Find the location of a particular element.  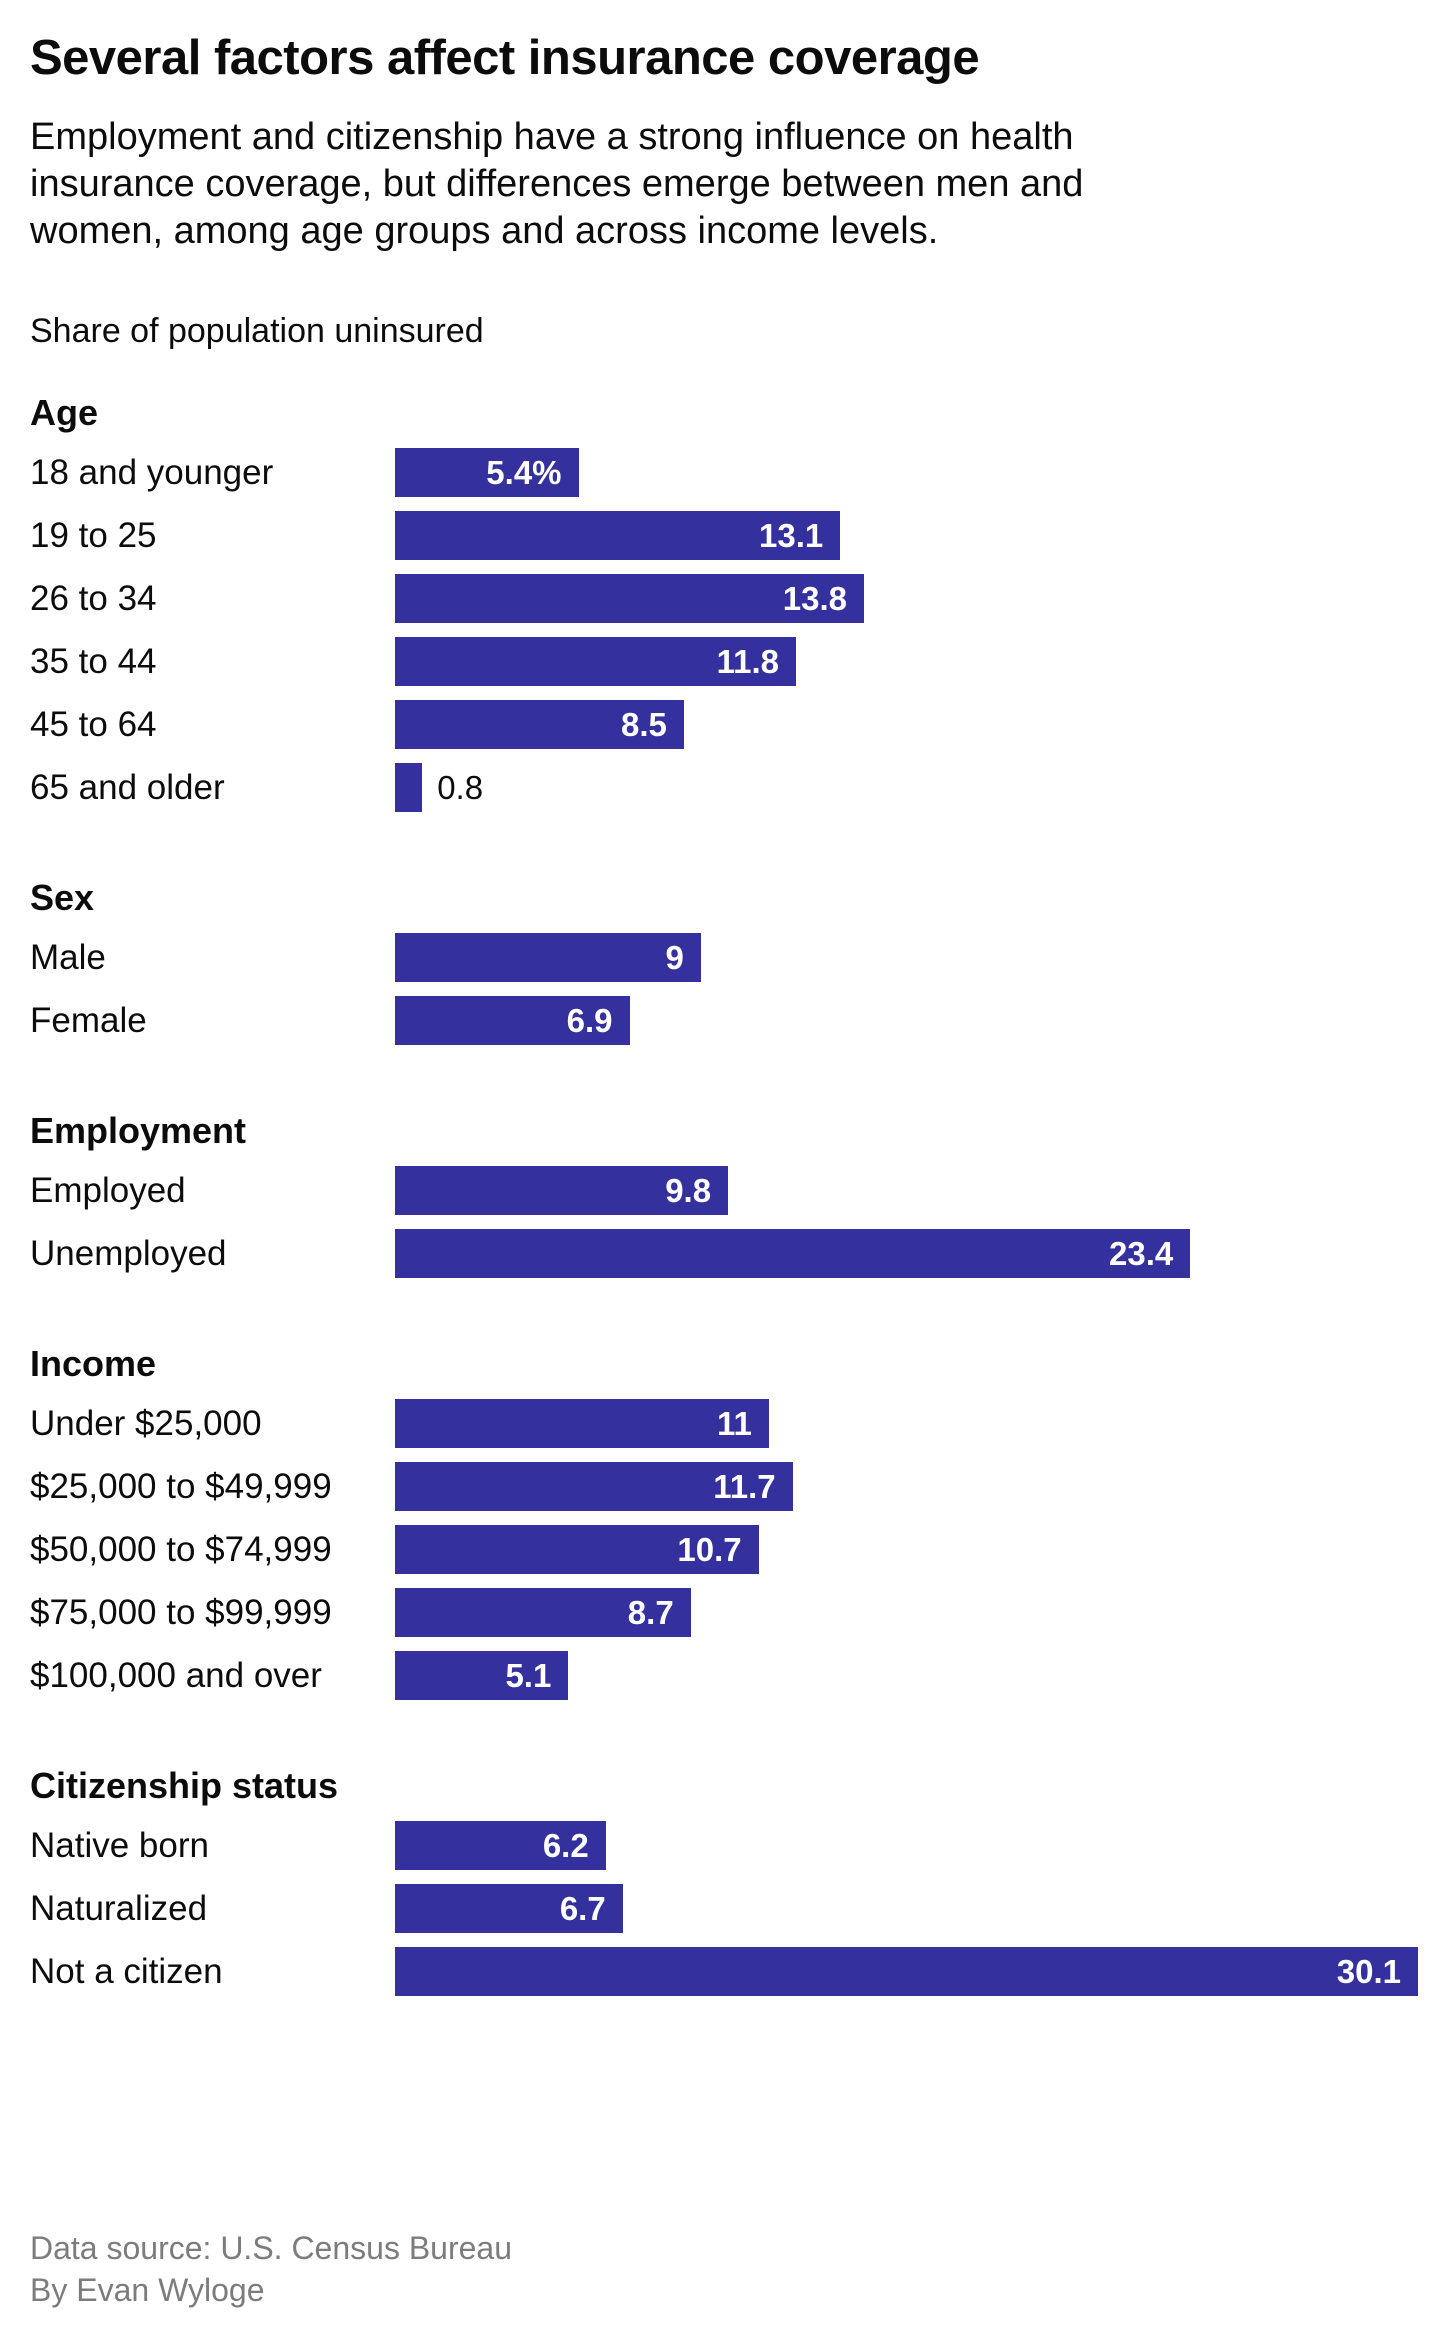

bar-track: 5.1 is located at coordinates (906, 1675).